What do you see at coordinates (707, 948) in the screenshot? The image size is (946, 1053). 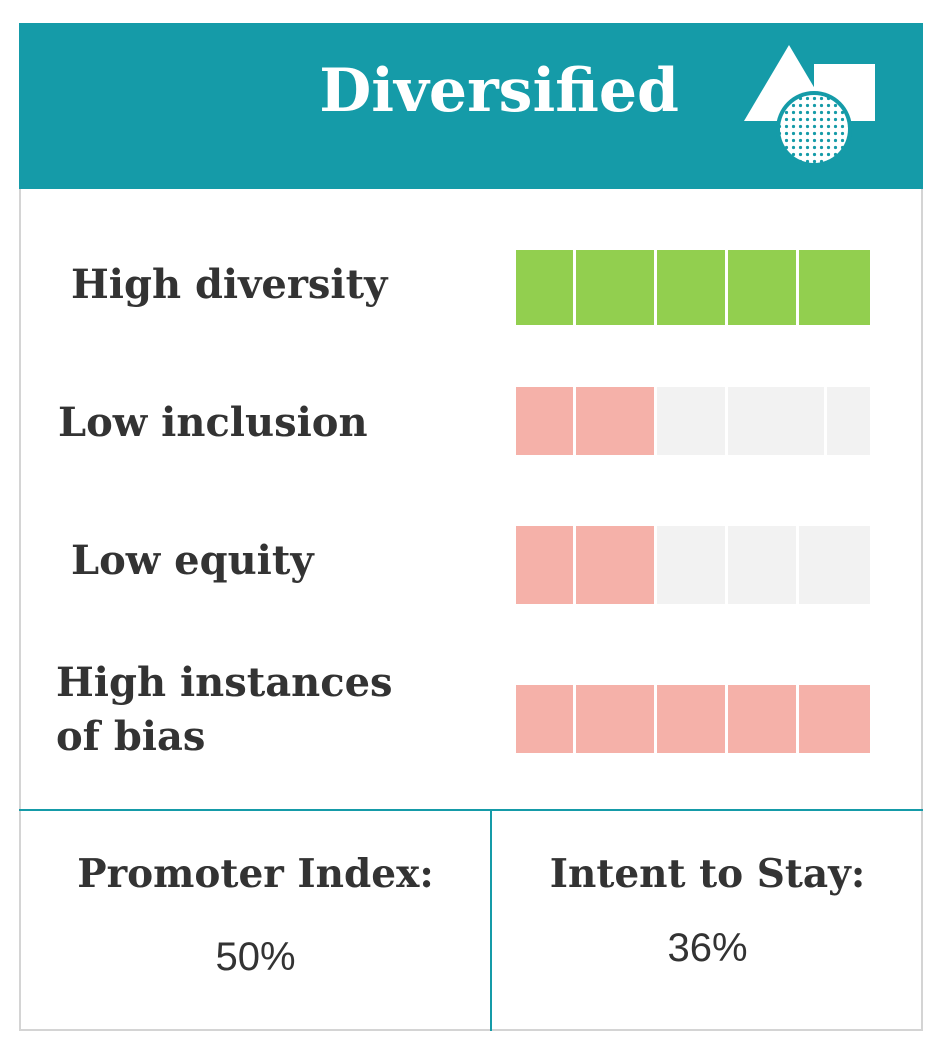 I see `intent-to-stay-value: 36%` at bounding box center [707, 948].